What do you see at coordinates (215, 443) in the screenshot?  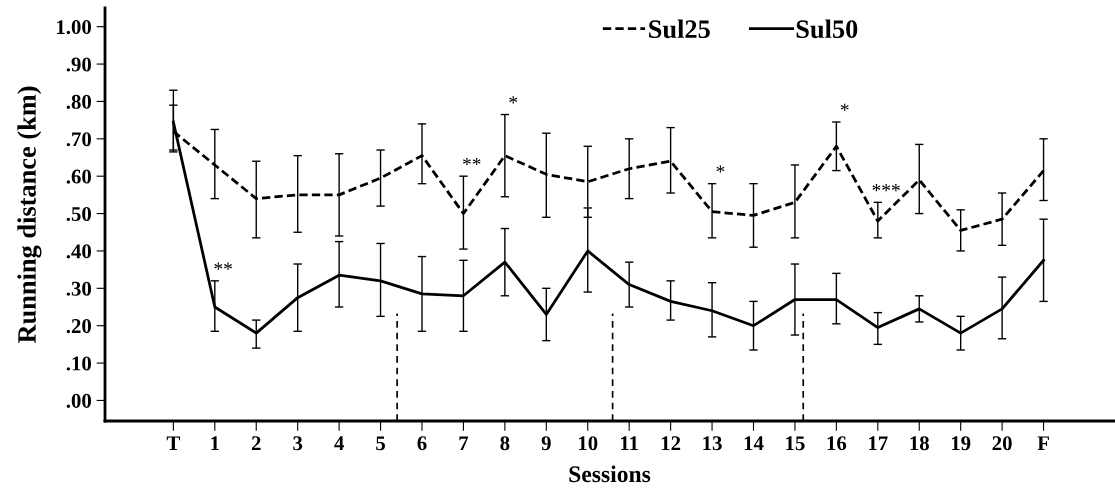 I see `x-tick-label: 1` at bounding box center [215, 443].